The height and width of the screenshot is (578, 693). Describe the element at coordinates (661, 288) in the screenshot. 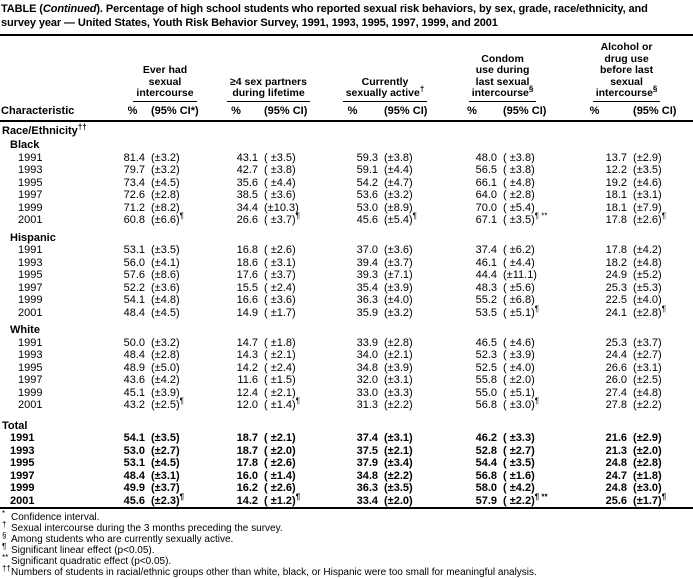

I see `ci-value: (±5.3)` at that location.